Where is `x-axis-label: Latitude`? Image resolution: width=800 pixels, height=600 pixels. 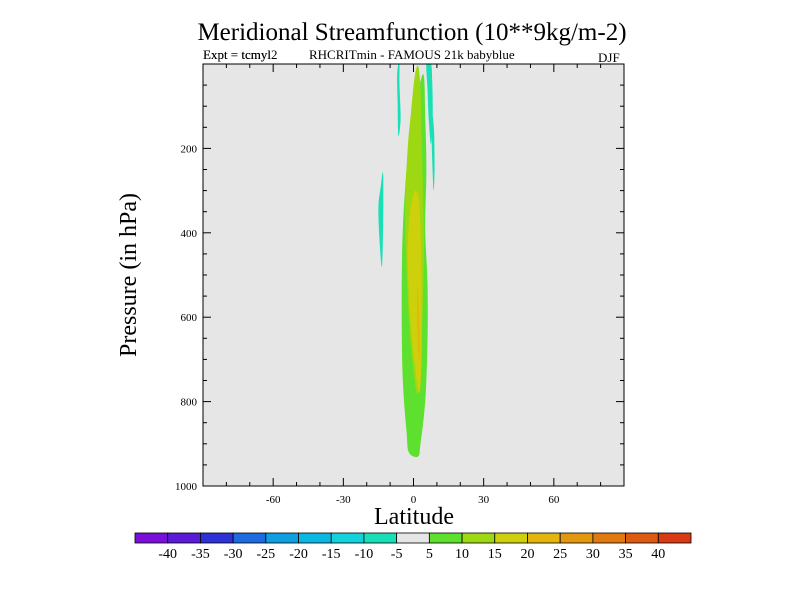 x-axis-label: Latitude is located at coordinates (414, 517).